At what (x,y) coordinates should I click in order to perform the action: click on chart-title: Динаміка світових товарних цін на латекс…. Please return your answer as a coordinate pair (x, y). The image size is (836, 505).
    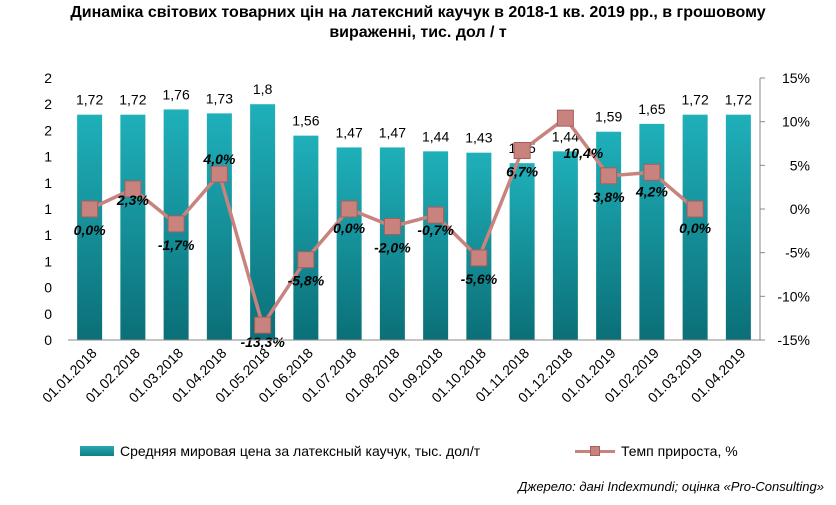
    Looking at the image, I should click on (418, 23).